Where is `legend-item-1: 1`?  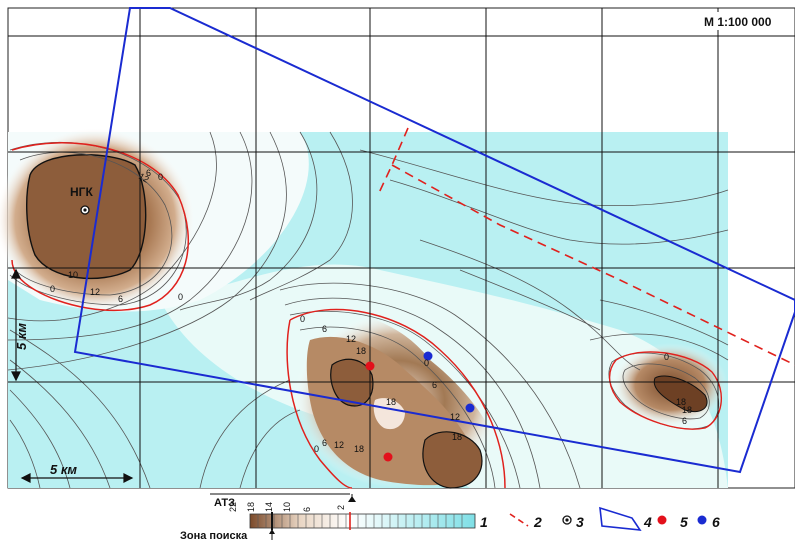 legend-item-1: 1 is located at coordinates (484, 522).